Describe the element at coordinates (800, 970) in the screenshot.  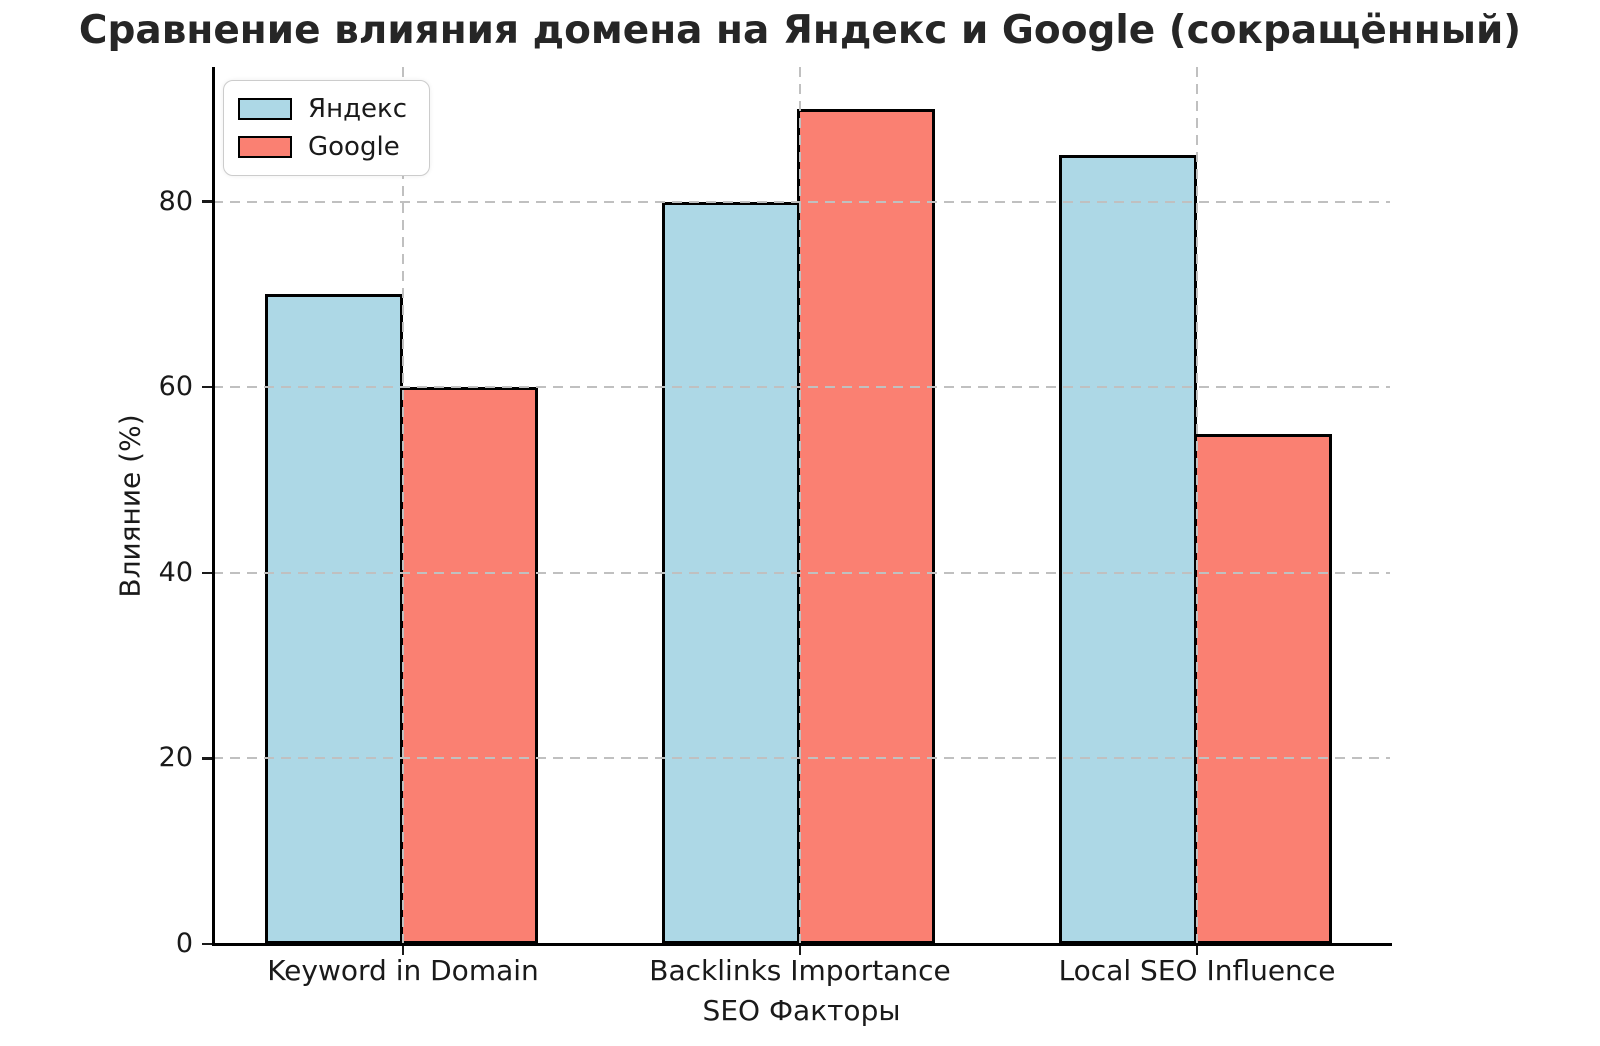
I see `x-tick-label-1: Backlinks Importance` at that location.